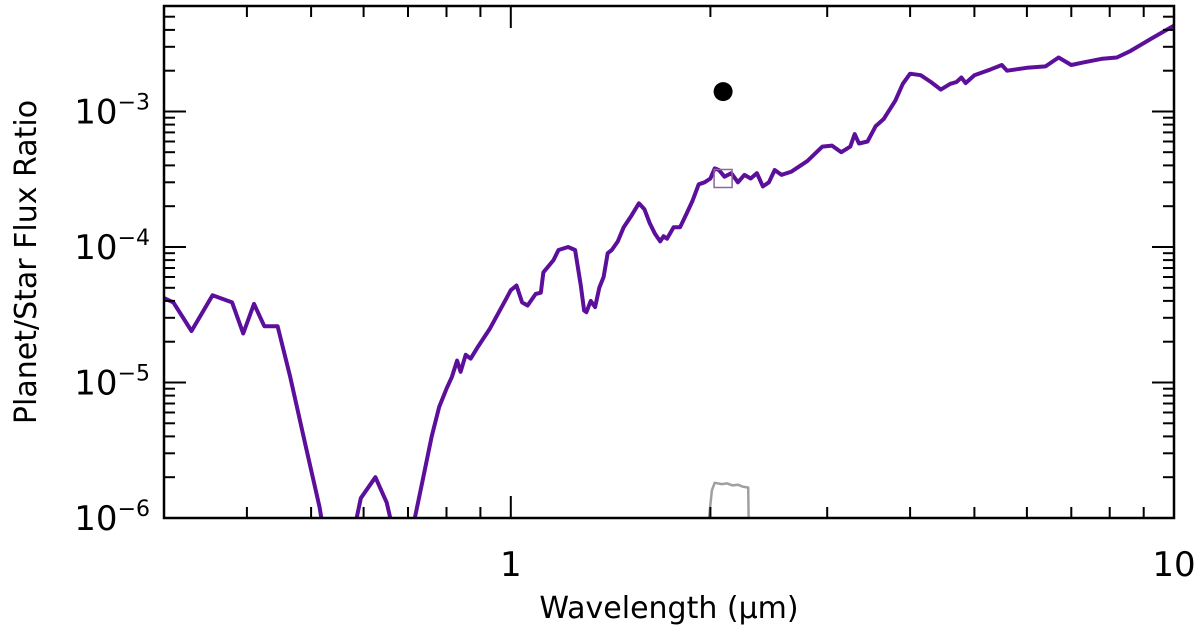  Describe the element at coordinates (112, 383) in the screenshot. I see `y-tick-label: 10⁻⁵` at that location.